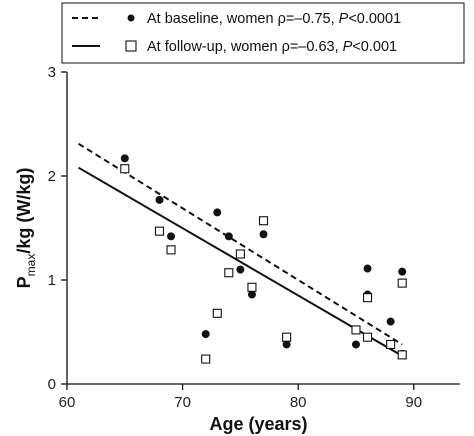 Image resolution: width=474 pixels, height=436 pixels. I want to click on legend-label-text: <0.0001, so click(374, 19).